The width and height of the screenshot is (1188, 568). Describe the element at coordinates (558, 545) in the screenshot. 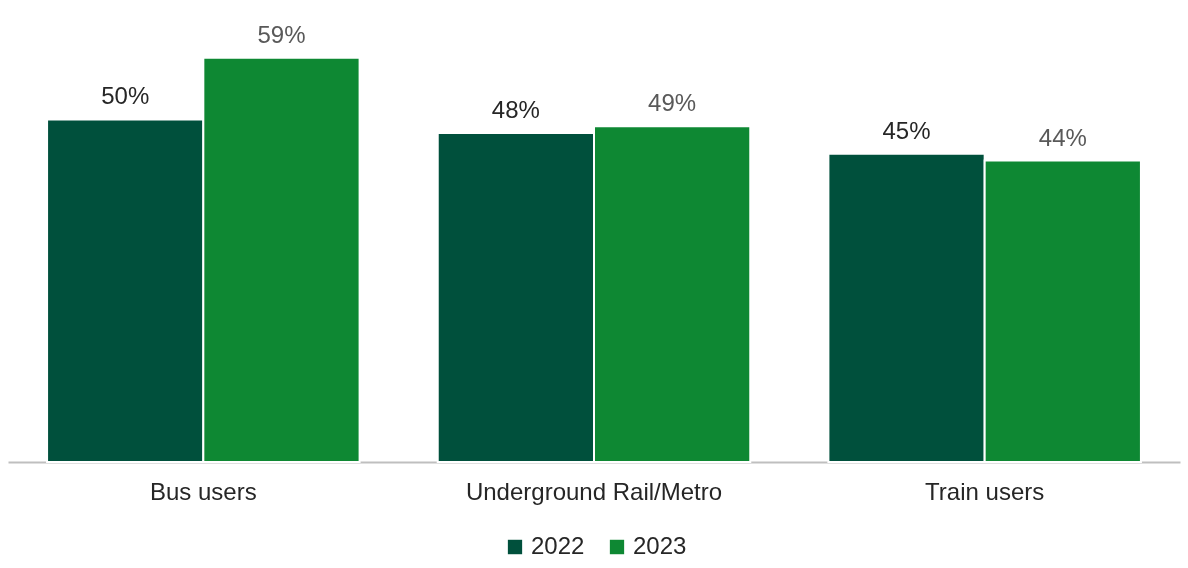

I see `legend-label: 2022` at that location.